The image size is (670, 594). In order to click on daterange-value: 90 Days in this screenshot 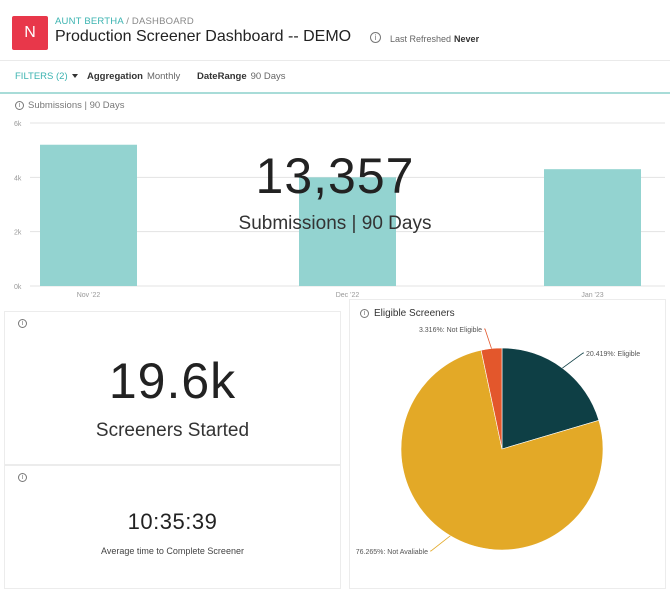, I will do `click(268, 76)`.